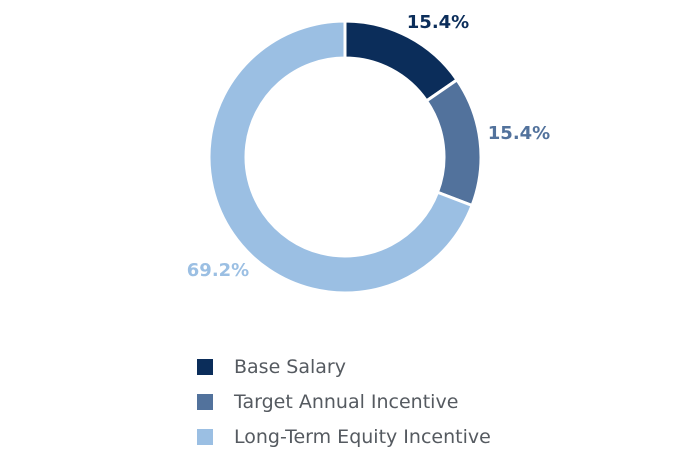  I want to click on legend-label-long-term-equity-incentive: Long-Term Equity Incentive, so click(362, 436).